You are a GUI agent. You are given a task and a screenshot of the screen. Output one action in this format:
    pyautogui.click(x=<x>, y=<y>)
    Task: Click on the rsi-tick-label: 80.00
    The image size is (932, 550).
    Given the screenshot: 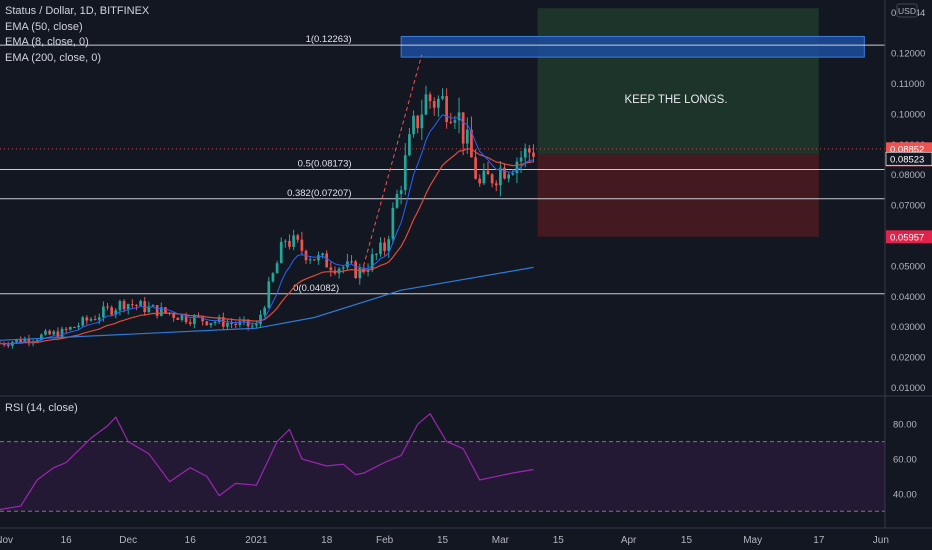 What is the action you would take?
    pyautogui.click(x=905, y=425)
    